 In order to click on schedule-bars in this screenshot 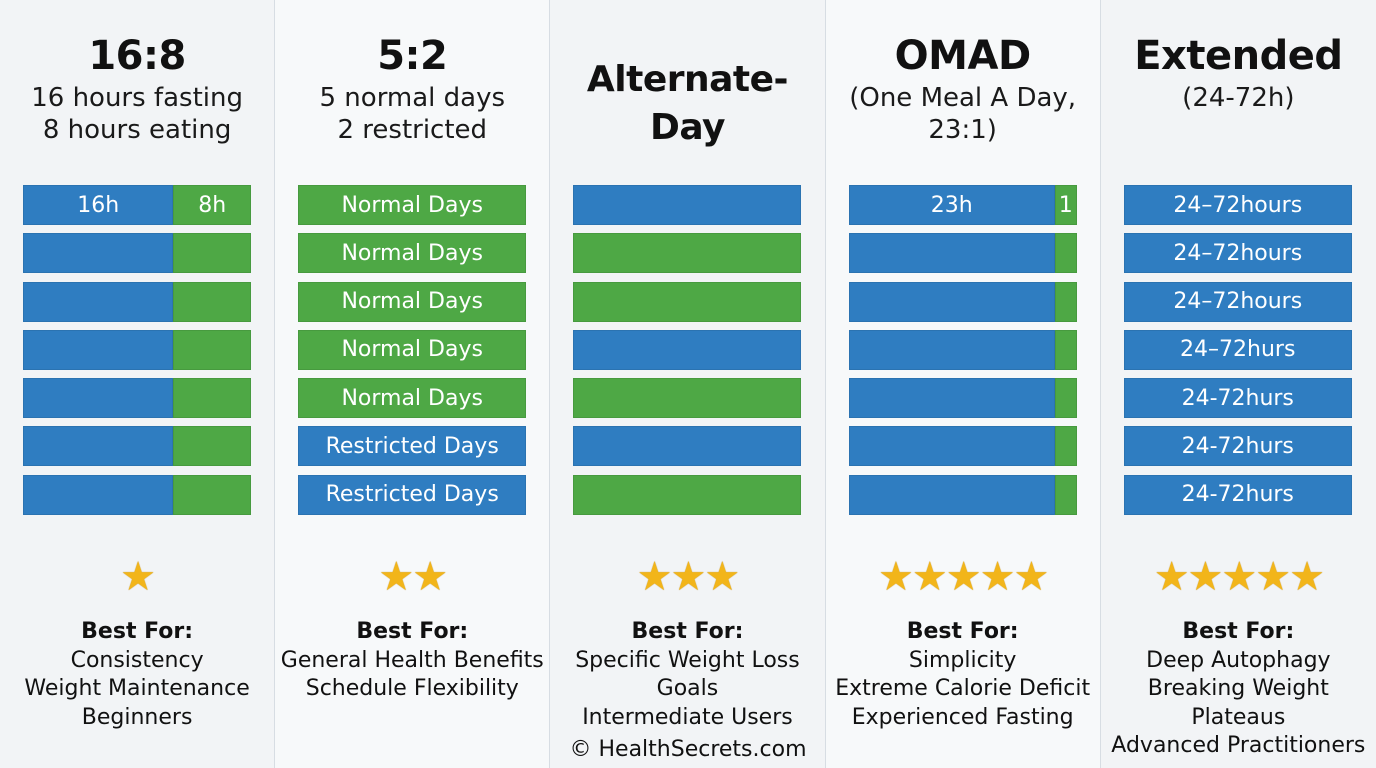, I will do `click(687, 354)`.